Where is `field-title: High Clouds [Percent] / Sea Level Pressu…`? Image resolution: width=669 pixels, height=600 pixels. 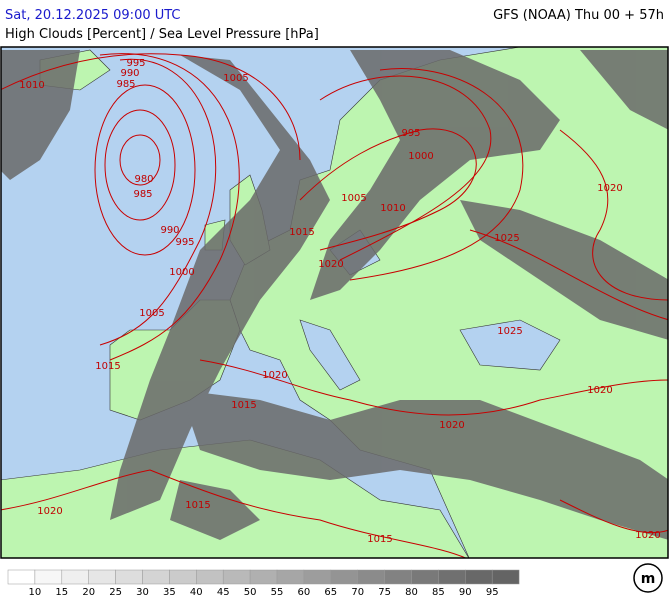 field-title: High Clouds [Percent] / Sea Level Pressu… is located at coordinates (162, 34).